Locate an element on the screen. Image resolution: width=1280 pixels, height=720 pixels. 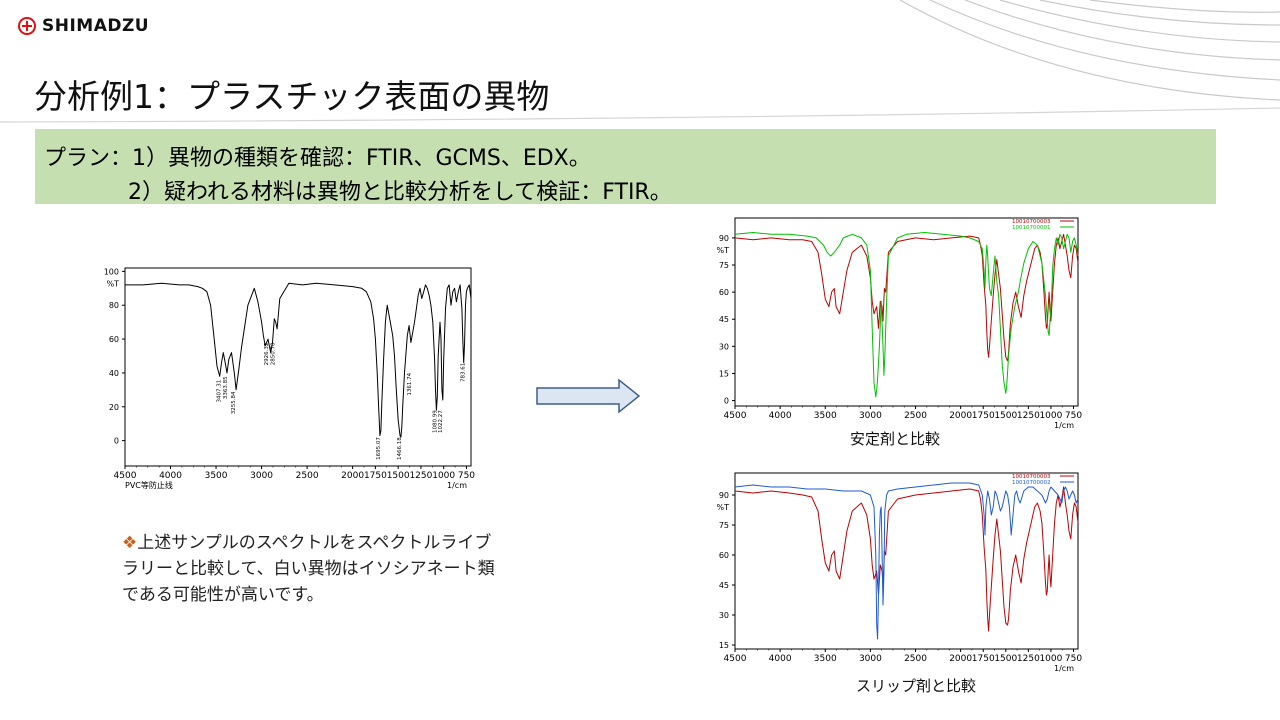
y-tick-label: 40 is located at coordinates (114, 373).